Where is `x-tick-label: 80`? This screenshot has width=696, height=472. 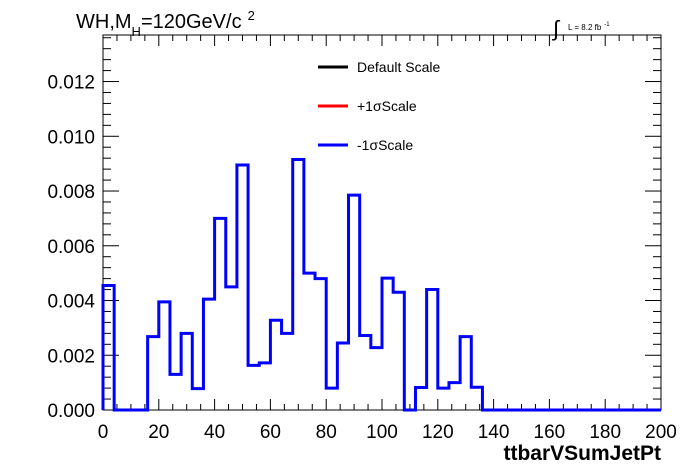 x-tick-label: 80 is located at coordinates (326, 432).